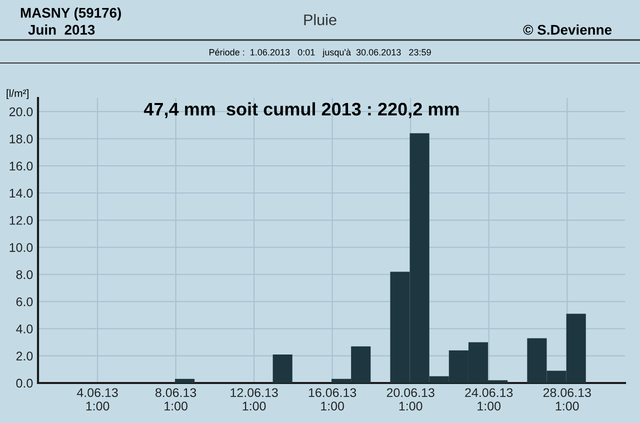  Describe the element at coordinates (24, 275) in the screenshot. I see `y-tick-label: 8.0` at that location.